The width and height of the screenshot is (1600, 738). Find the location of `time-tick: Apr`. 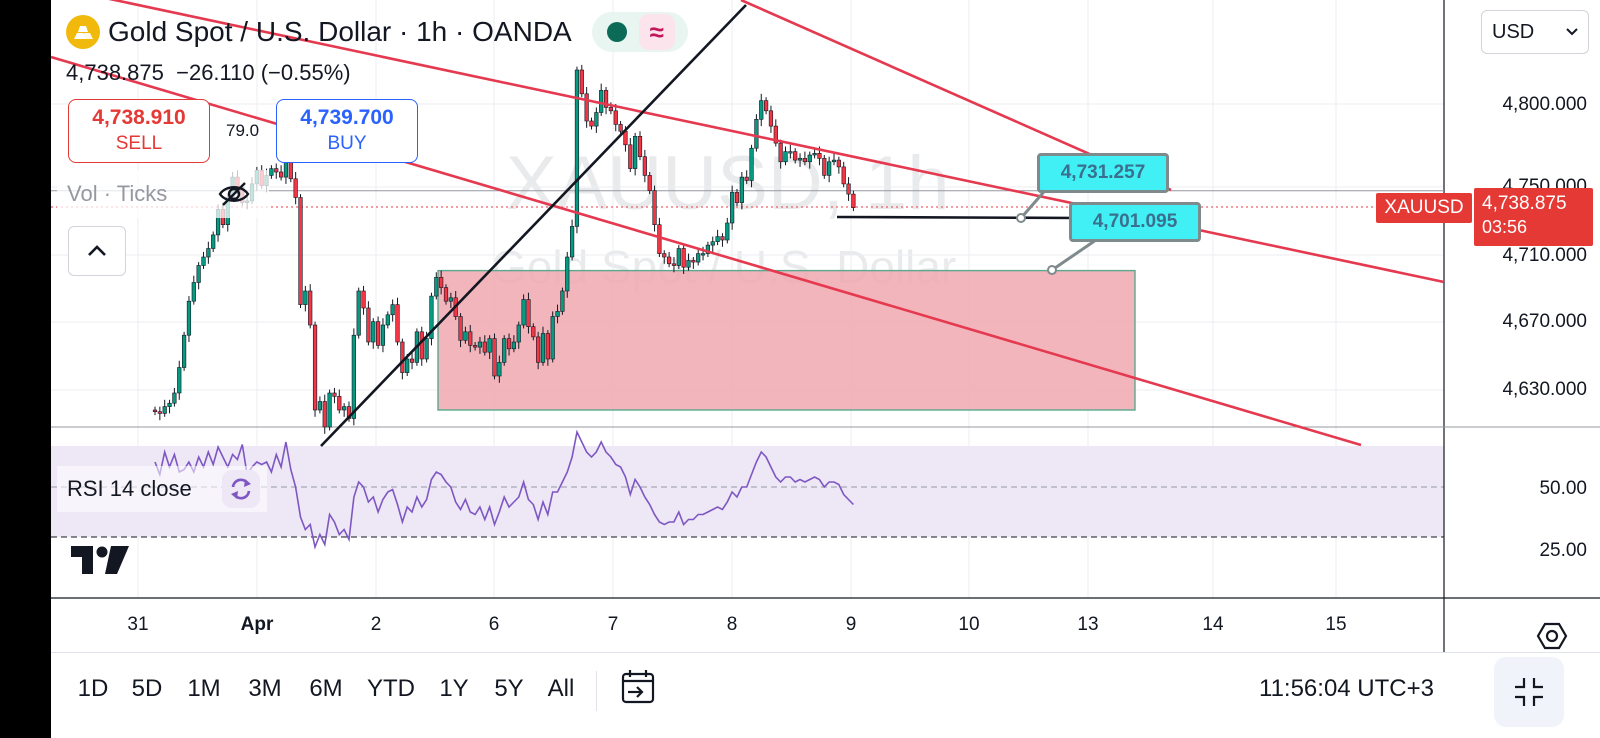

time-tick: Apr is located at coordinates (257, 624).